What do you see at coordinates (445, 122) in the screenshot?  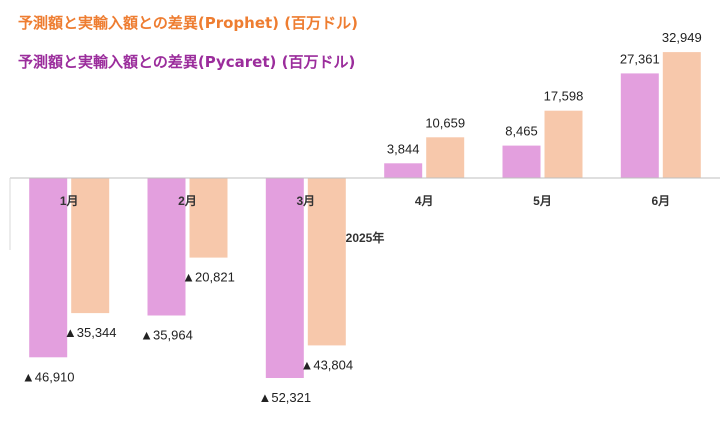 I see `data-label: 10,659` at bounding box center [445, 122].